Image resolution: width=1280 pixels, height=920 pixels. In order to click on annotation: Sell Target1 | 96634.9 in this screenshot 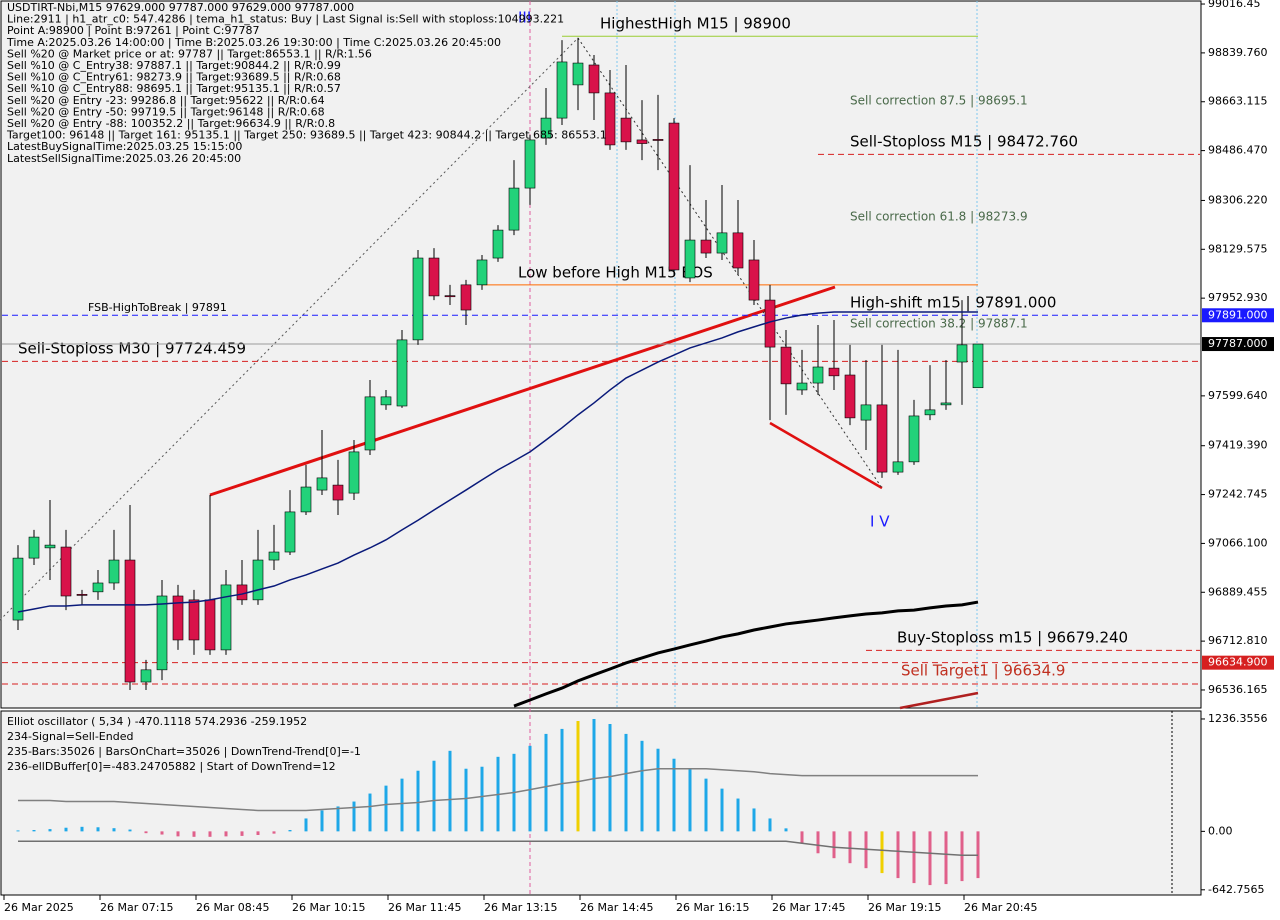, I will do `click(983, 671)`.